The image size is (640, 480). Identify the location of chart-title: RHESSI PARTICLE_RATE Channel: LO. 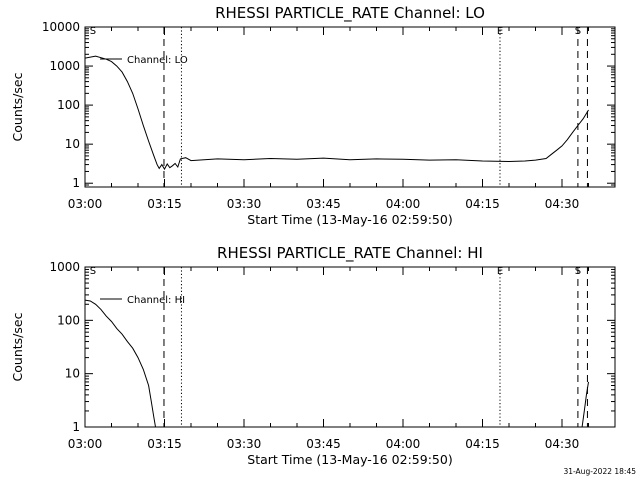
(350, 13).